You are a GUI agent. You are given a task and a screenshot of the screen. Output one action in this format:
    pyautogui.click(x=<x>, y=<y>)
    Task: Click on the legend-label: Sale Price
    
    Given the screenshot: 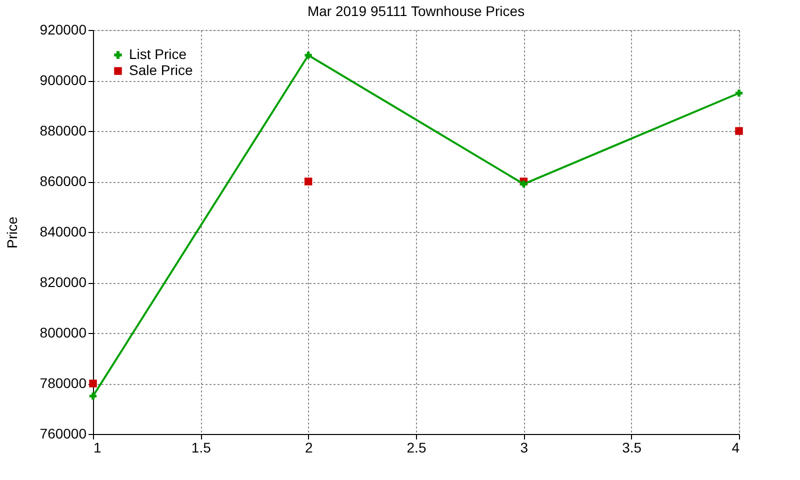 What is the action you would take?
    pyautogui.click(x=161, y=70)
    